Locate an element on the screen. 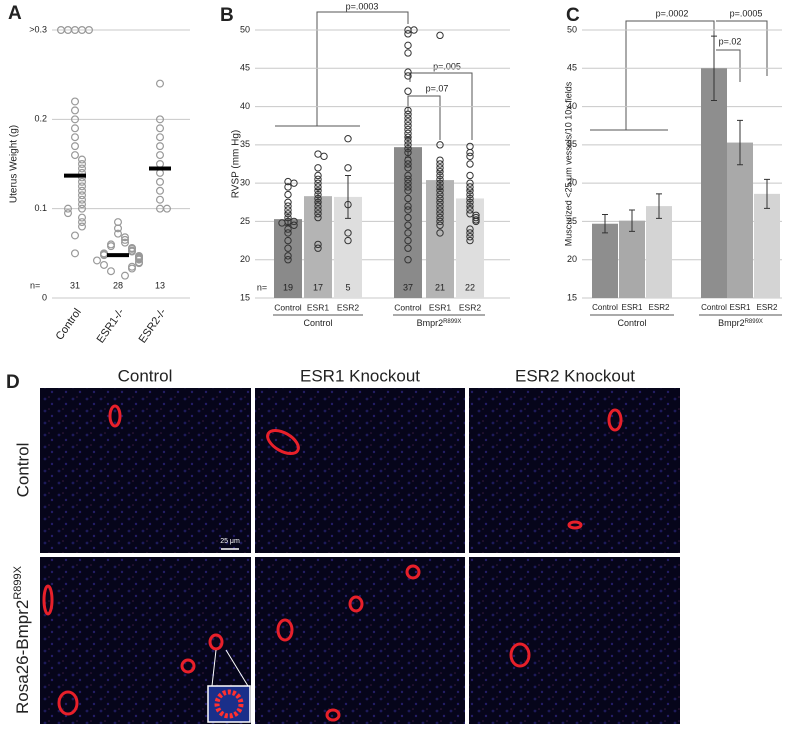 The width and height of the screenshot is (800, 730). y-tick-label: 25 is located at coordinates (572, 221).